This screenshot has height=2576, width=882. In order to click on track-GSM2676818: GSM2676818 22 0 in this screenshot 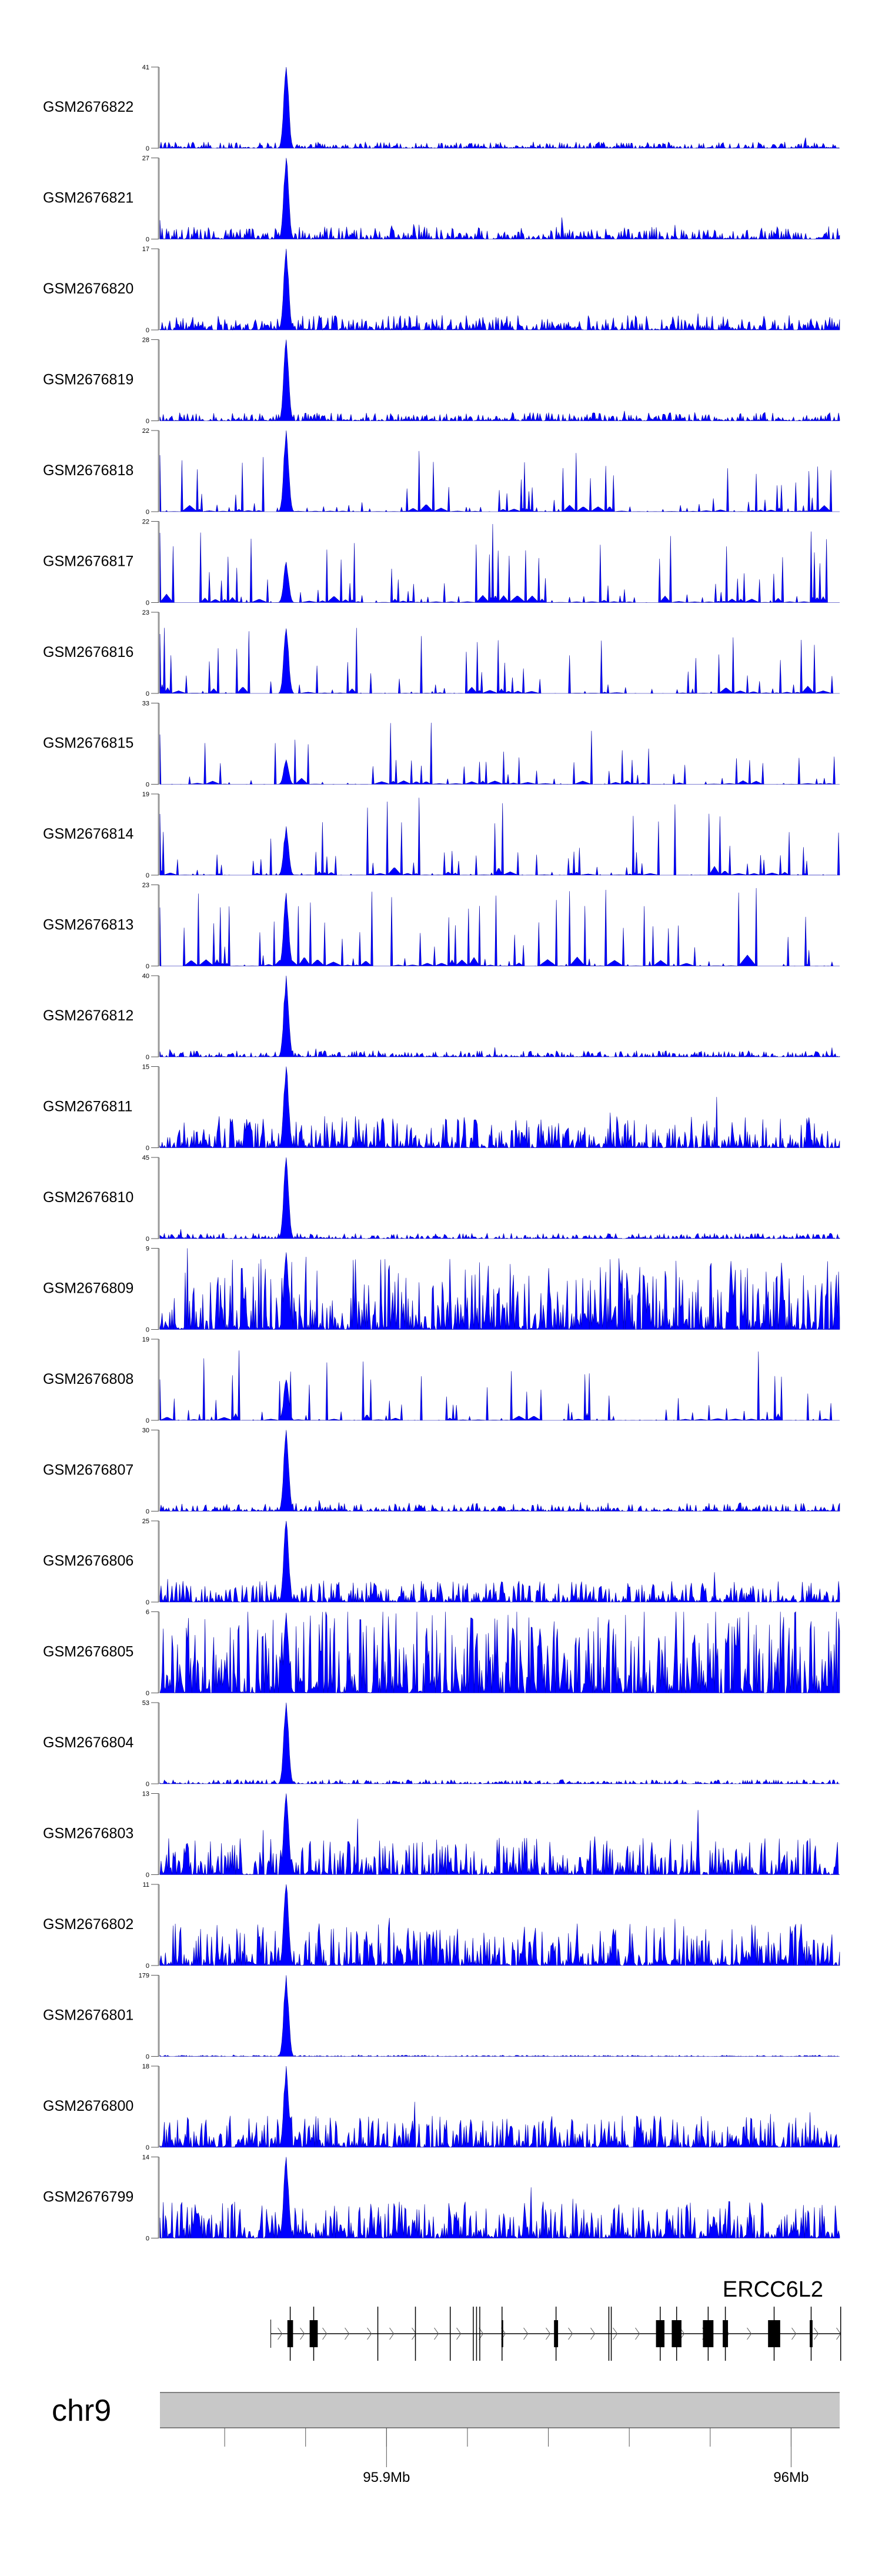, I will do `click(441, 472)`.